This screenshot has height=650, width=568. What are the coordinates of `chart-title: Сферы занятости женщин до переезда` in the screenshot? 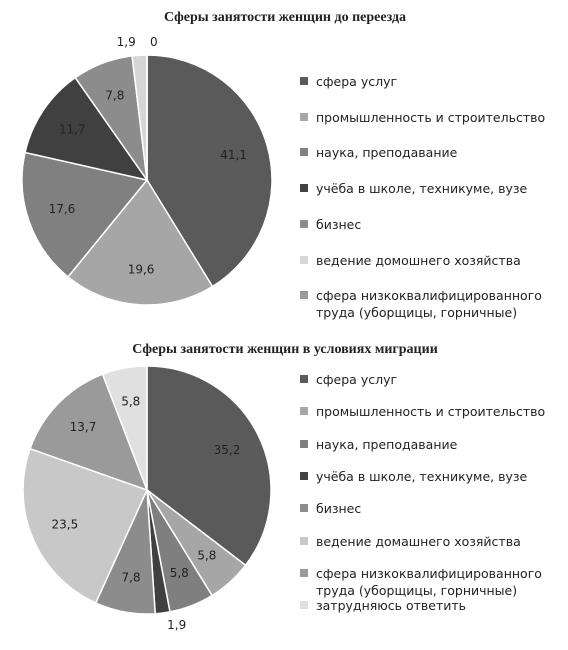 It's located at (285, 17).